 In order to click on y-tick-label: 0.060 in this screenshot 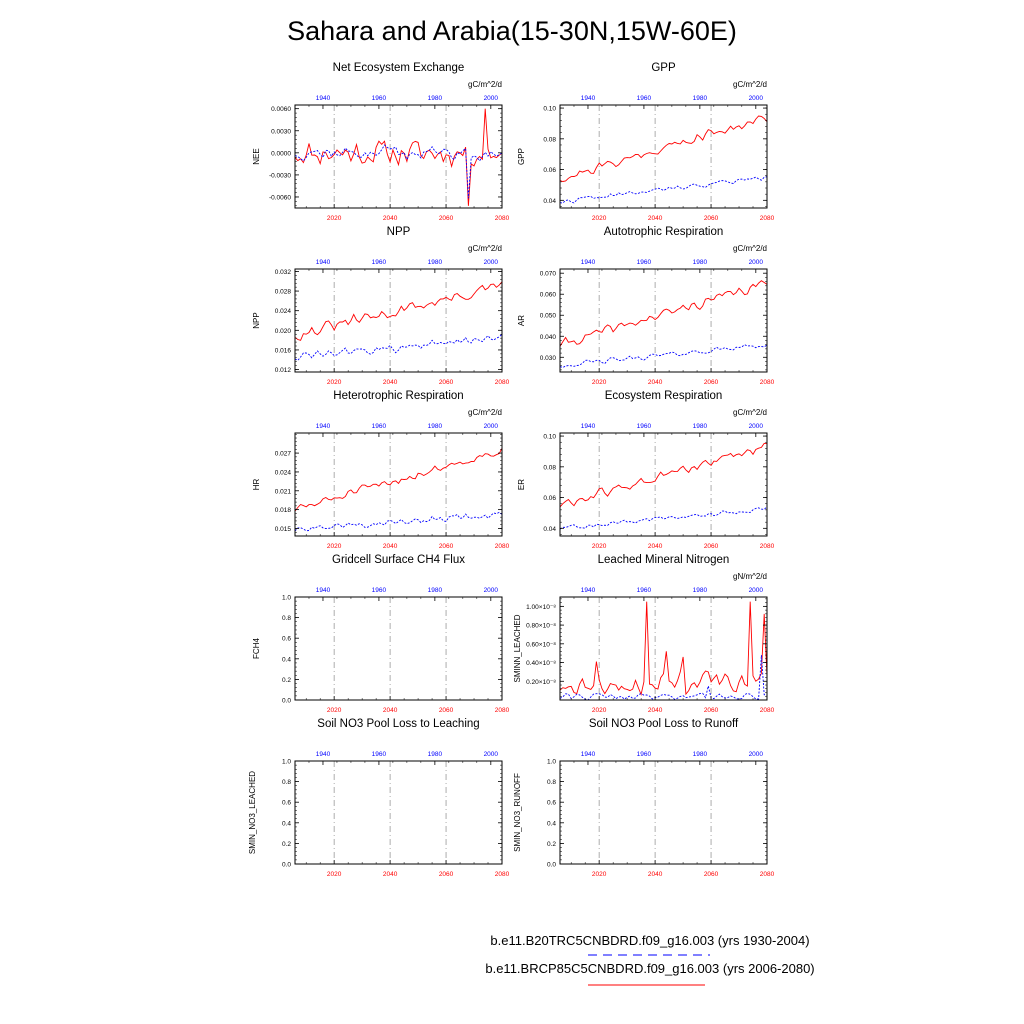, I will do `click(548, 295)`.